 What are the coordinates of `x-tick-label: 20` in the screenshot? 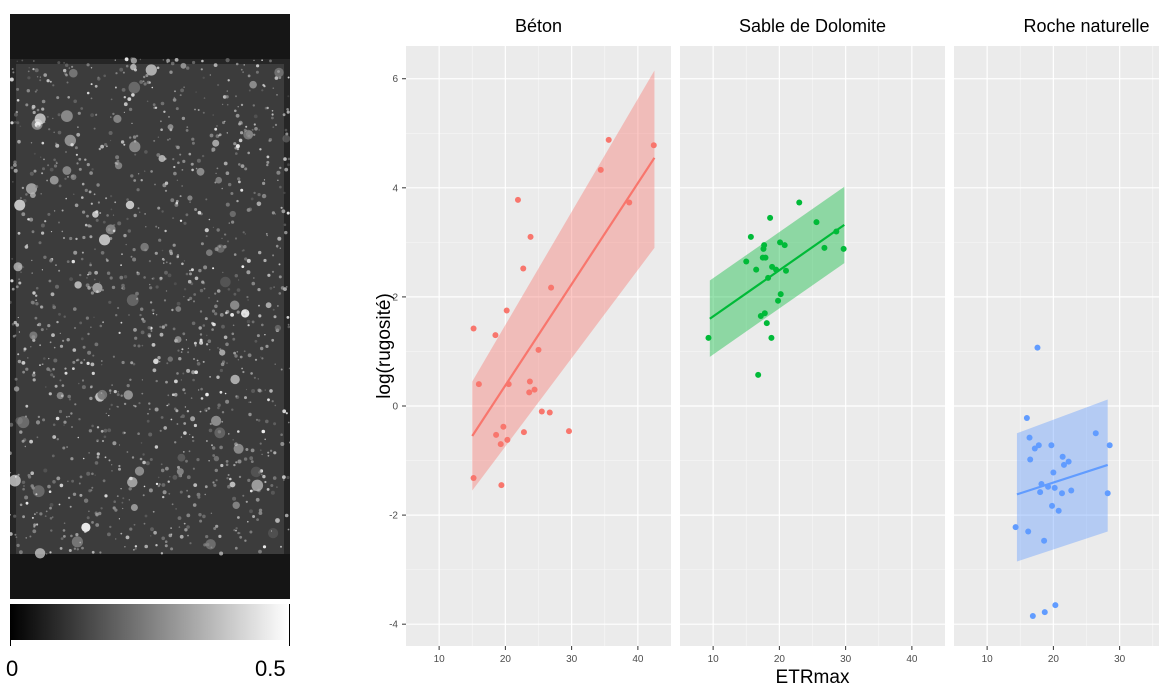 It's located at (1054, 659).